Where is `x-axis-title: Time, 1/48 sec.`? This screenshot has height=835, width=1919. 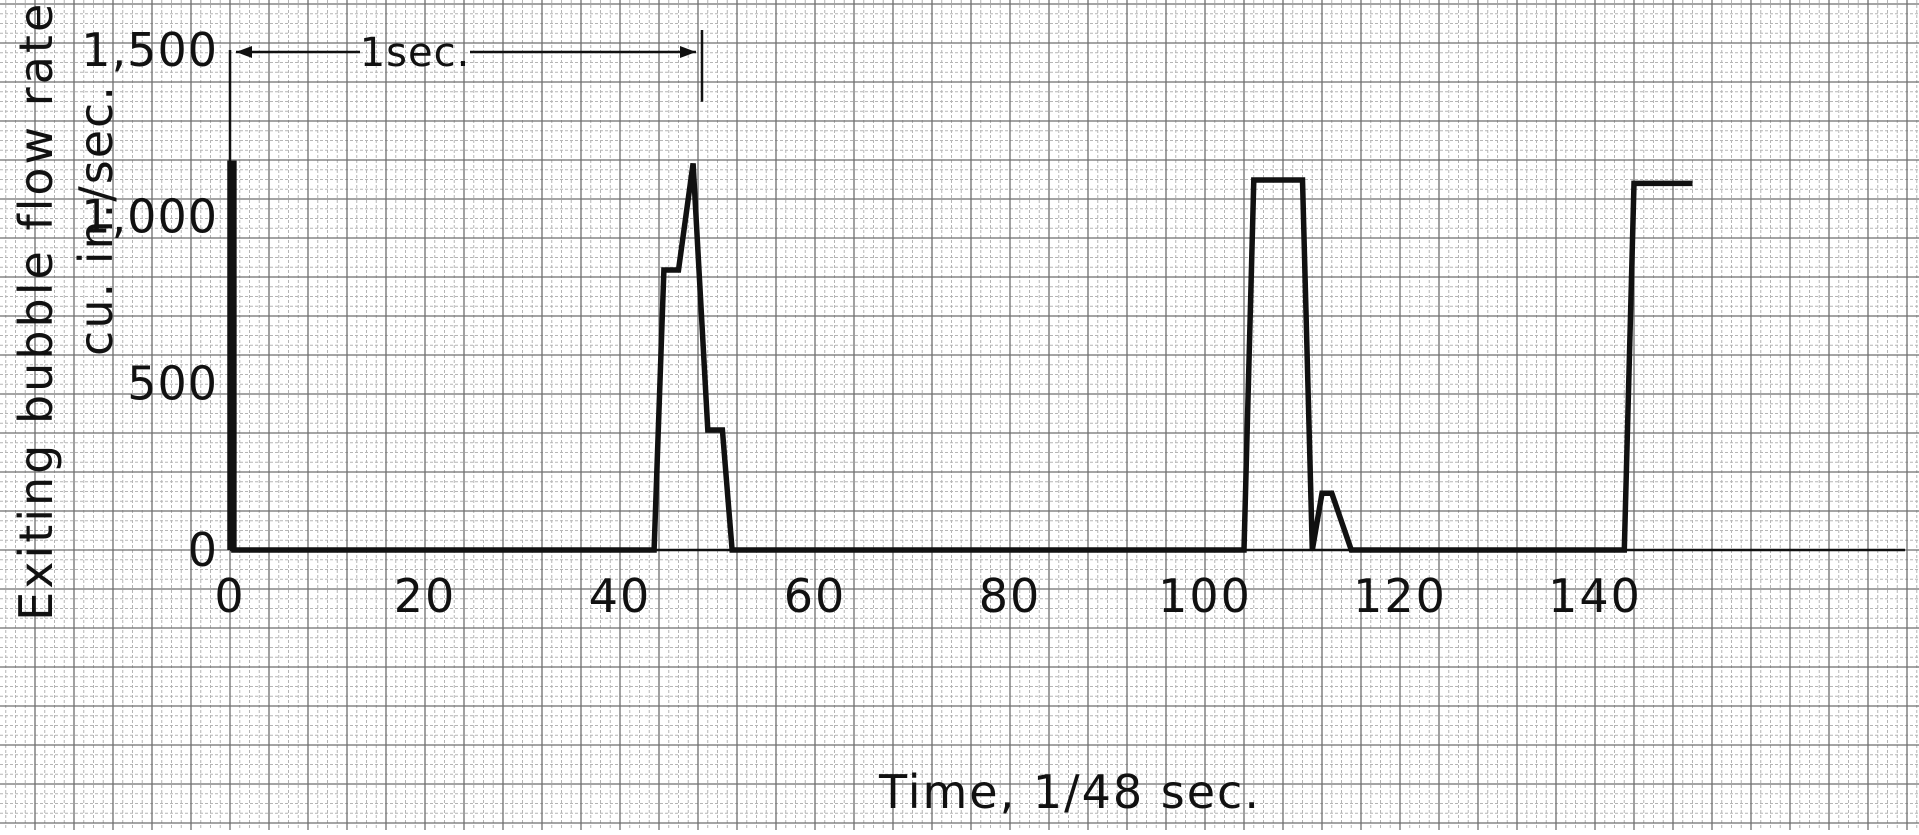
x-axis-title: Time, 1/48 sec. is located at coordinates (1069, 792).